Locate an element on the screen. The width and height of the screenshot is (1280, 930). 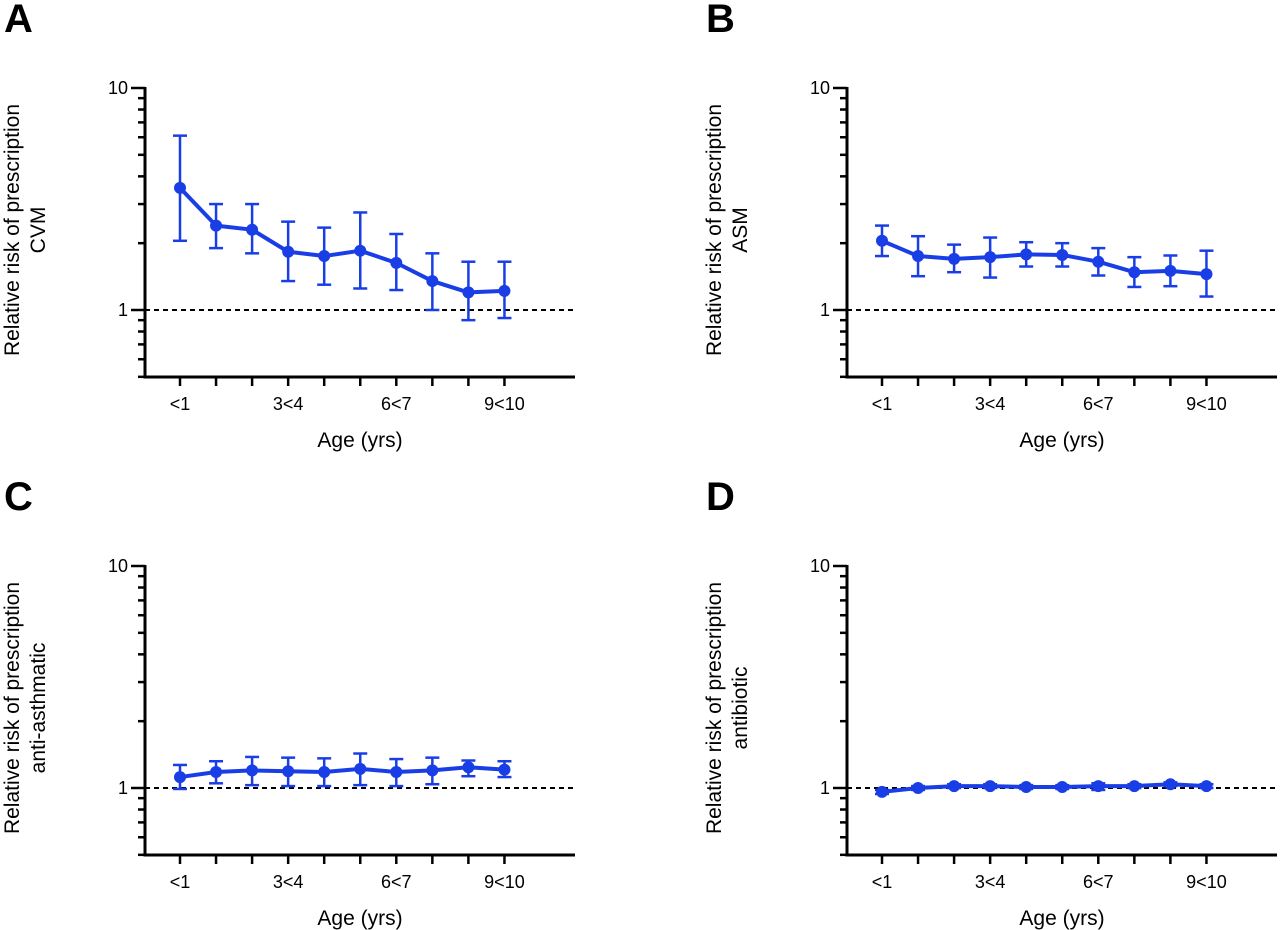
panel-letter: D is located at coordinates (720, 497).